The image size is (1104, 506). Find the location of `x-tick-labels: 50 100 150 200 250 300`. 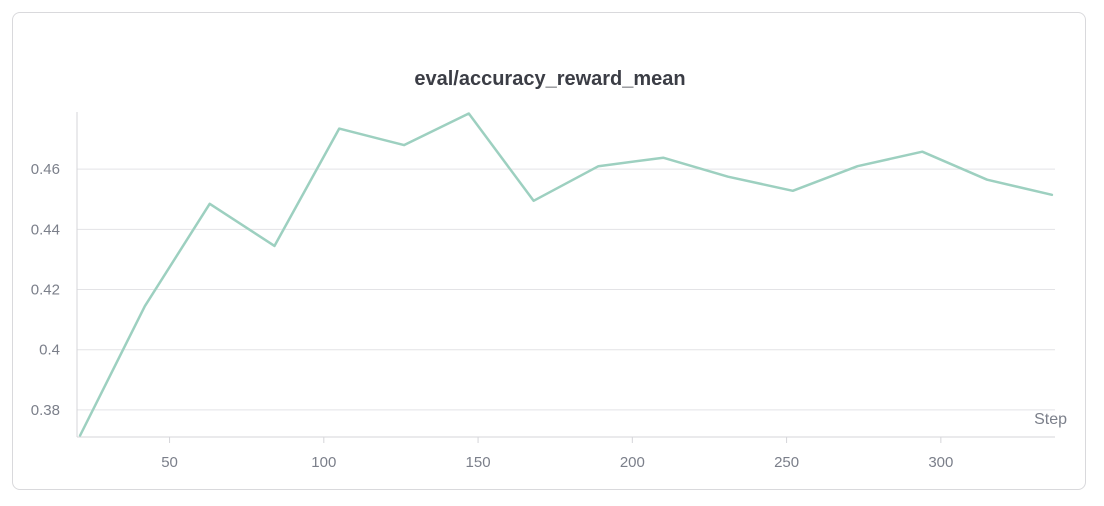

x-tick-labels: 50 100 150 200 250 300 is located at coordinates (557, 462).